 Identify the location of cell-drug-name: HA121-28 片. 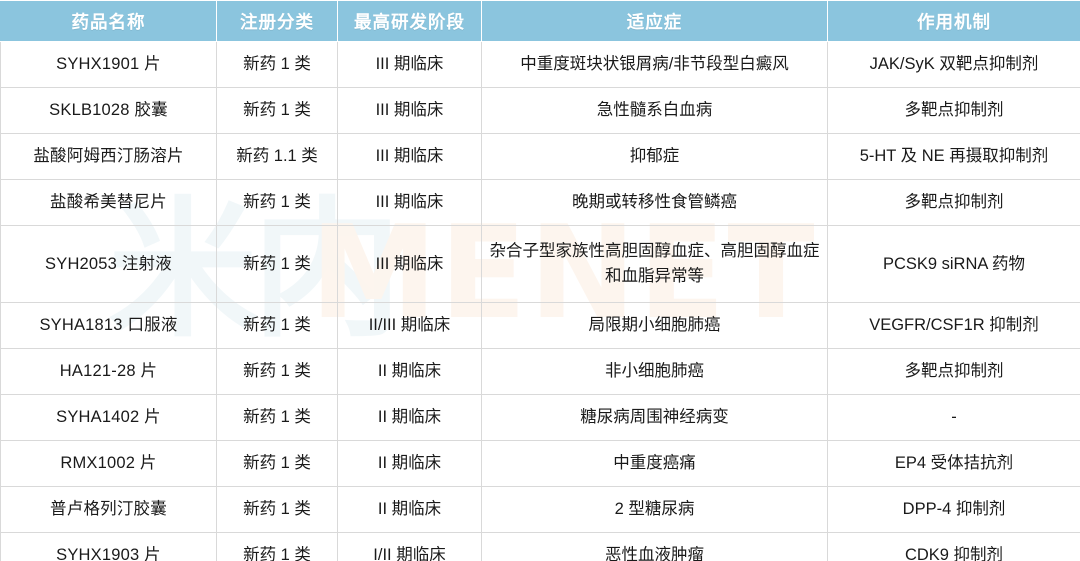
(108, 371).